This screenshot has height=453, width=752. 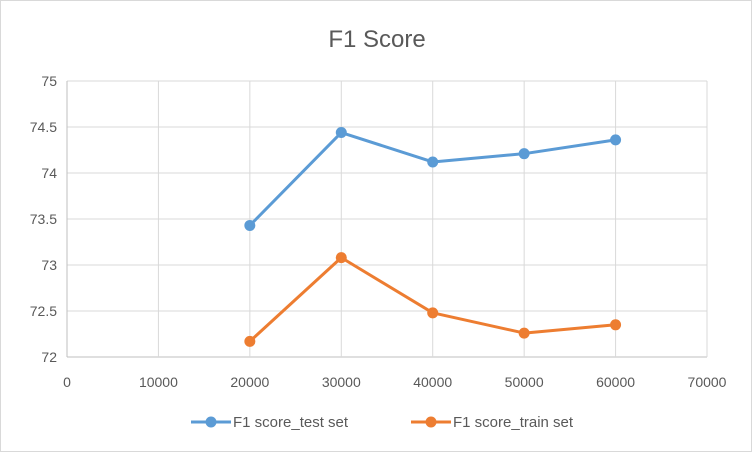 I want to click on x-tick-label: 0, so click(x=67, y=382).